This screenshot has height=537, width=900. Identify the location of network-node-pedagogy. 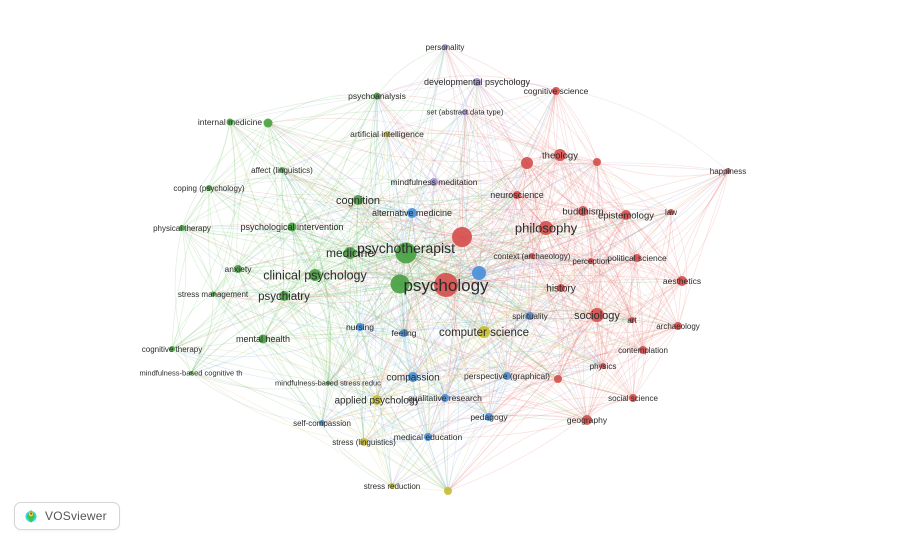
(489, 417).